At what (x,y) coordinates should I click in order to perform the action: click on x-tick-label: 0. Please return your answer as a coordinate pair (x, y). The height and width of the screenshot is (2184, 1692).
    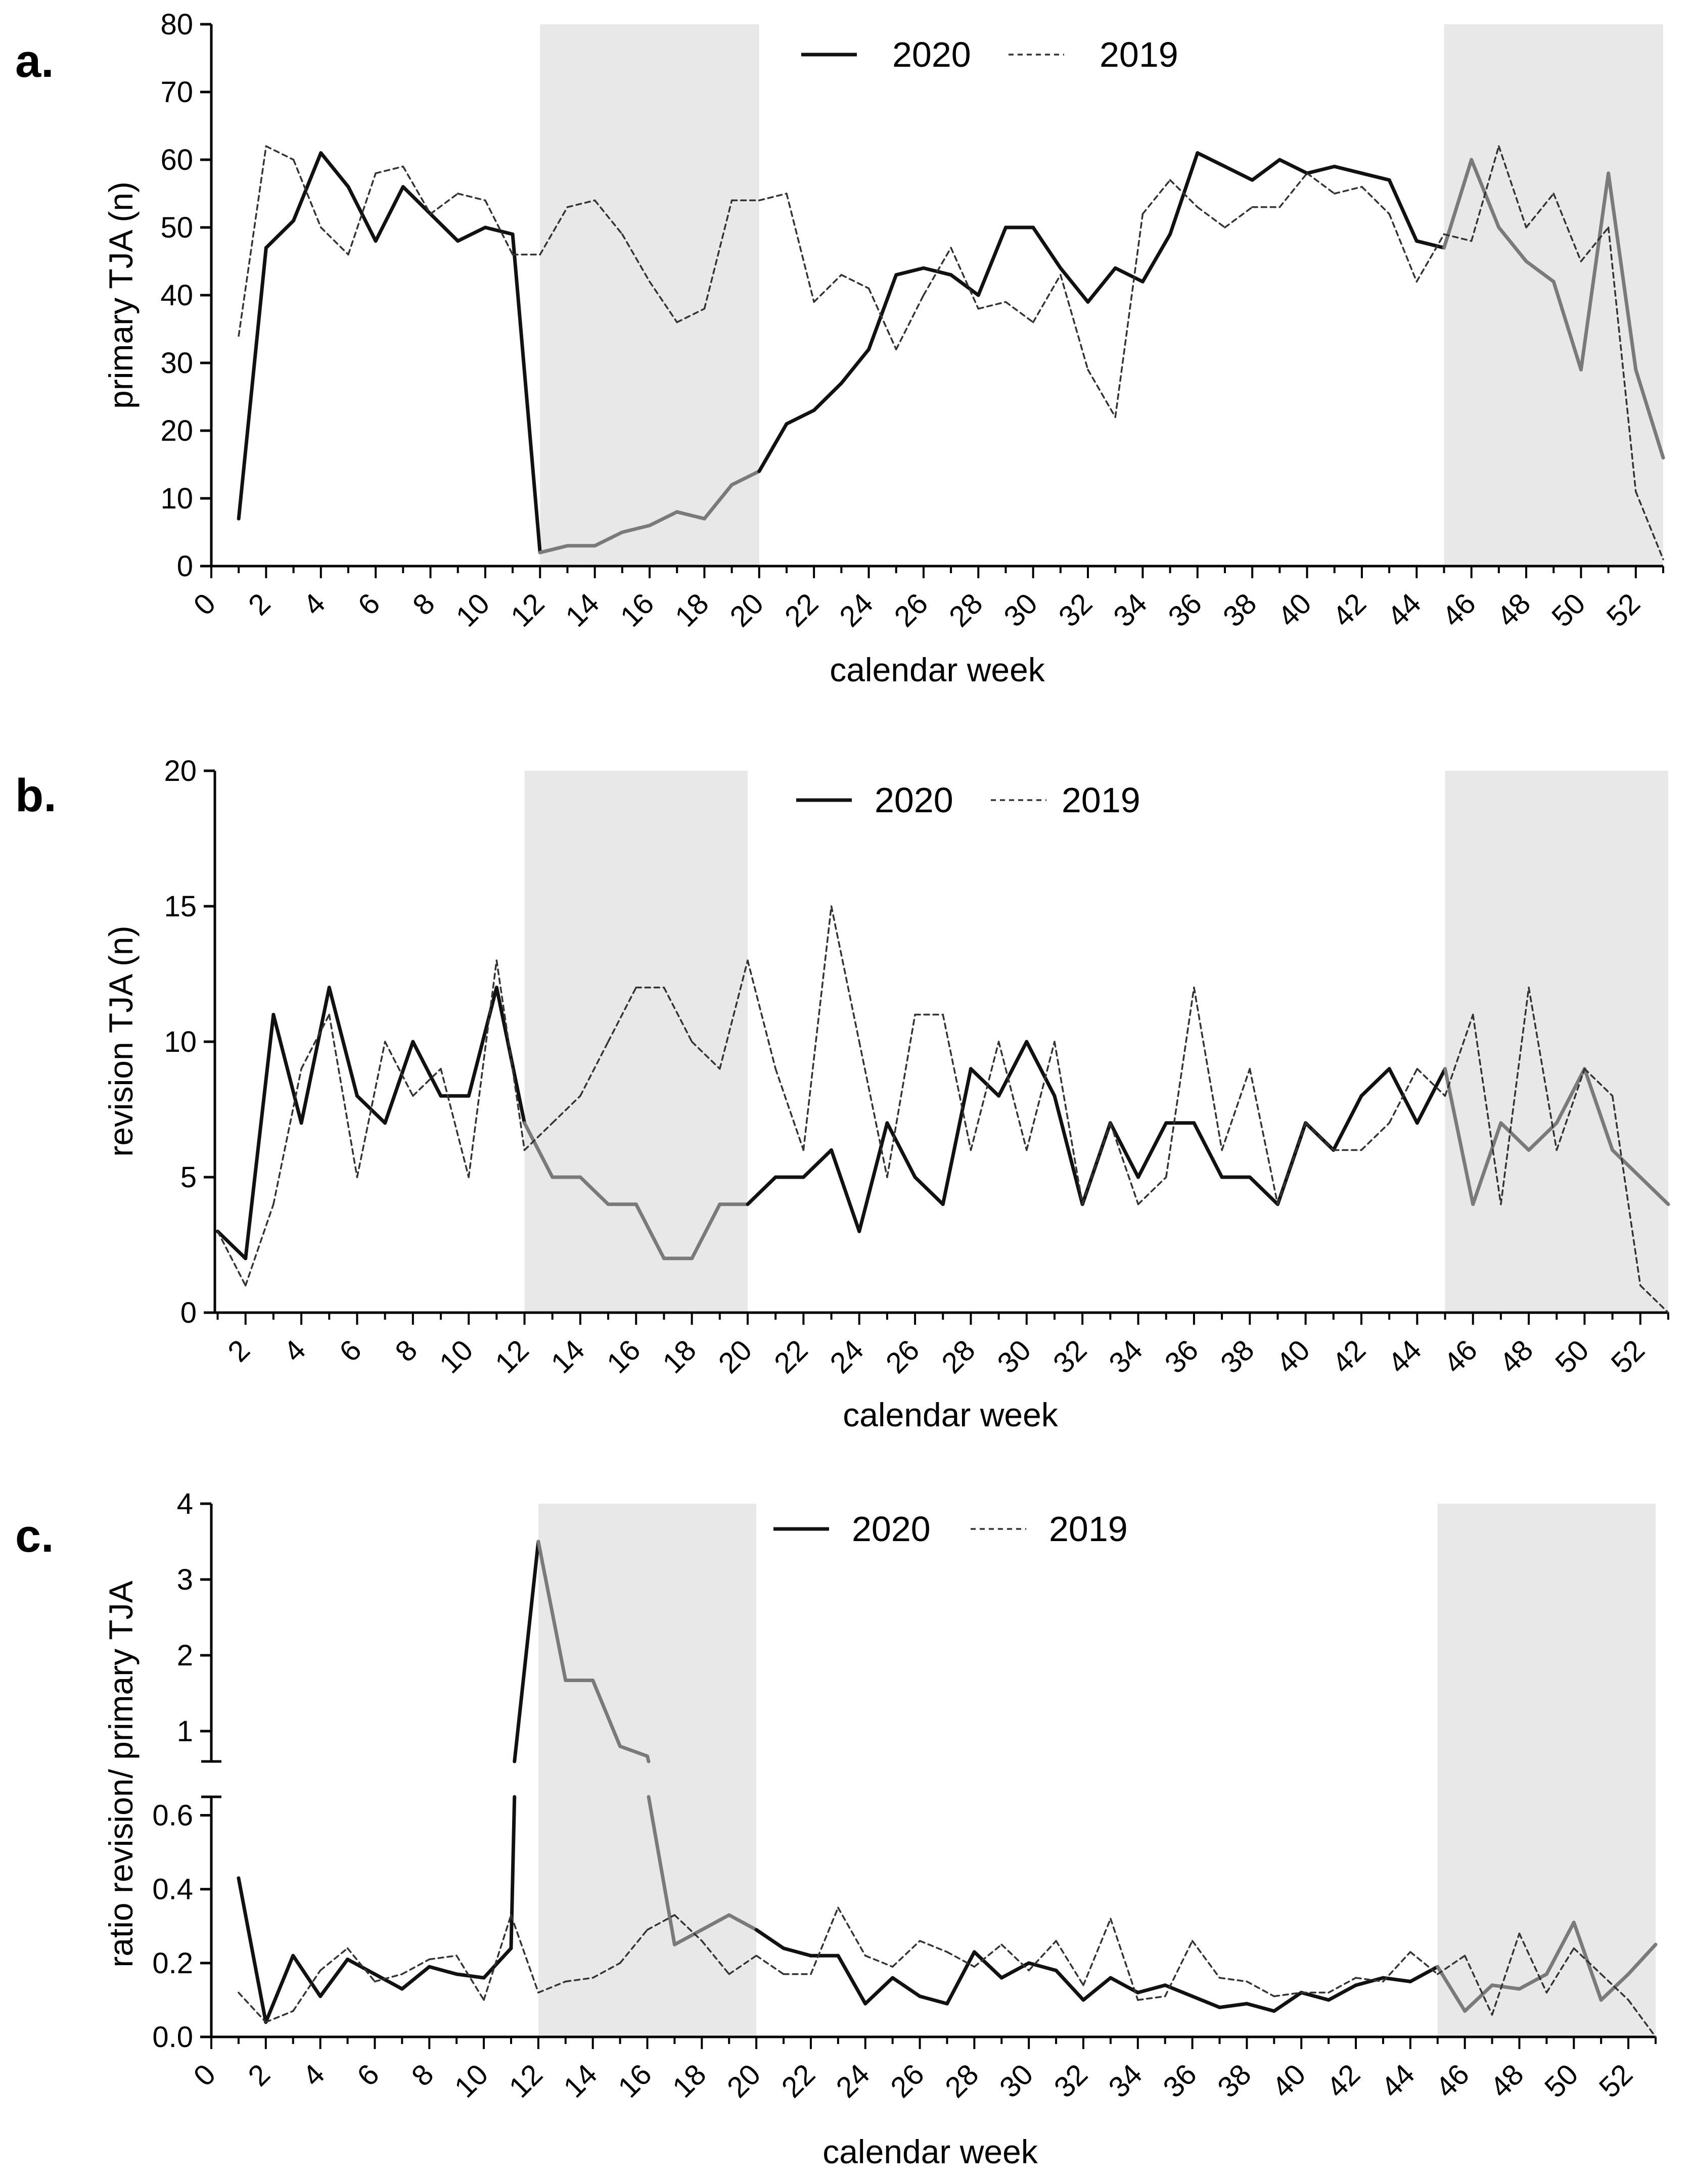
    Looking at the image, I should click on (204, 605).